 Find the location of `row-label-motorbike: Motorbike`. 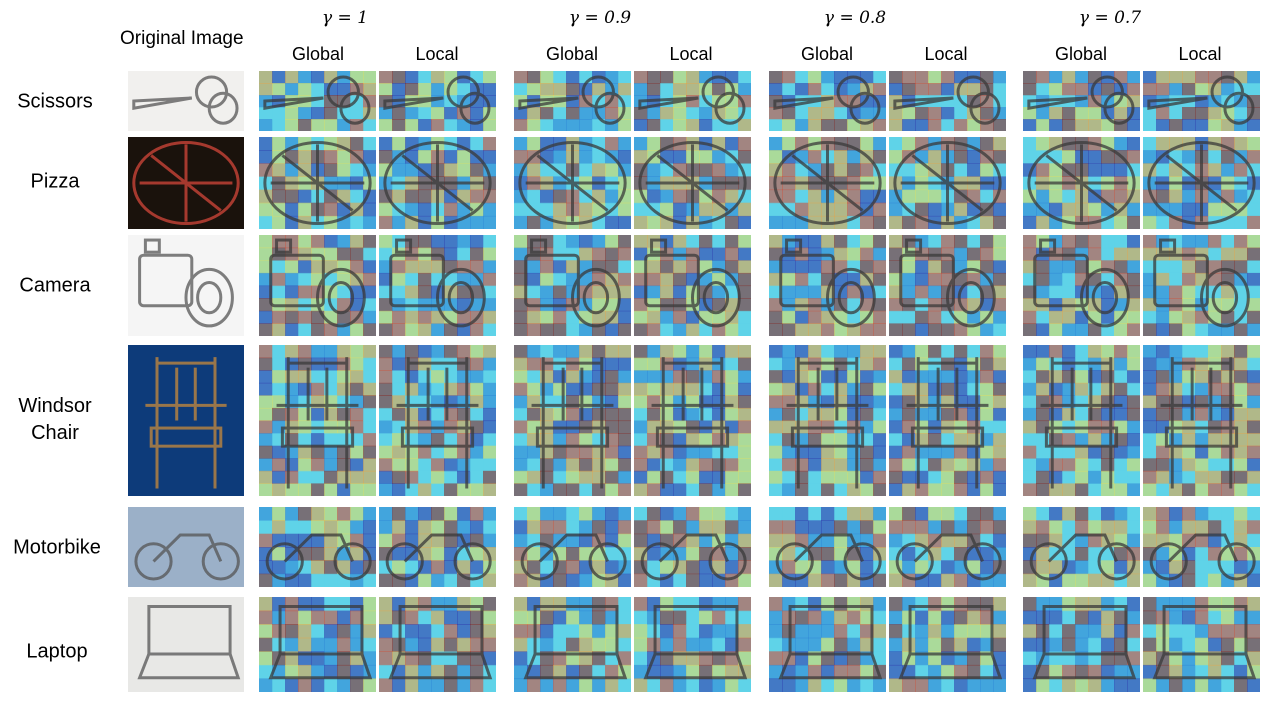

row-label-motorbike: Motorbike is located at coordinates (57, 547).